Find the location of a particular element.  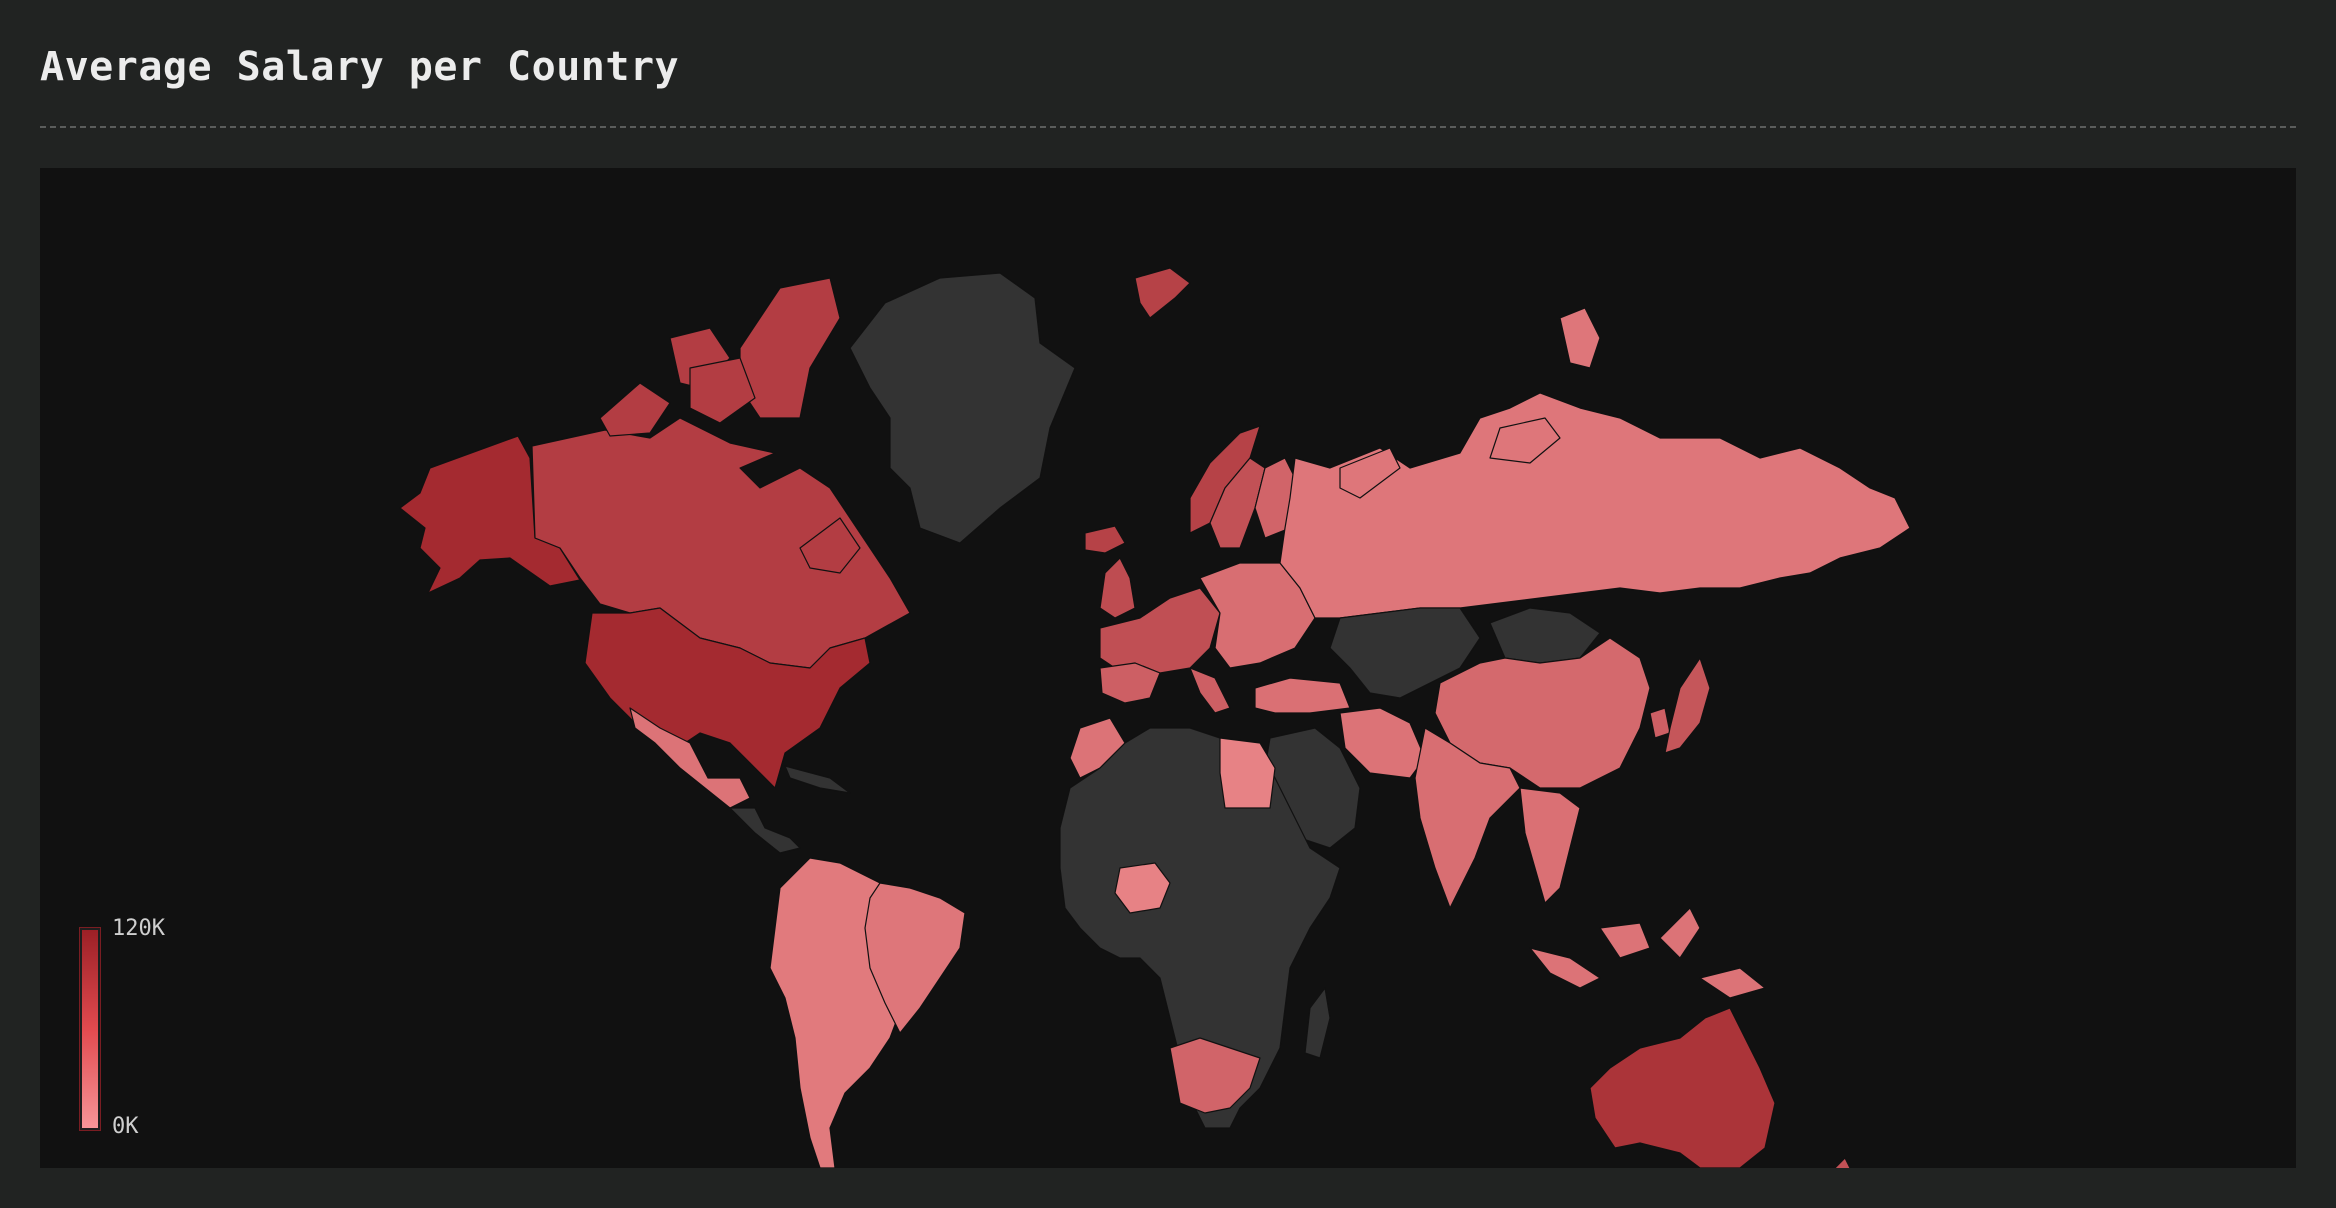

country-australia is located at coordinates (1682, 1087).